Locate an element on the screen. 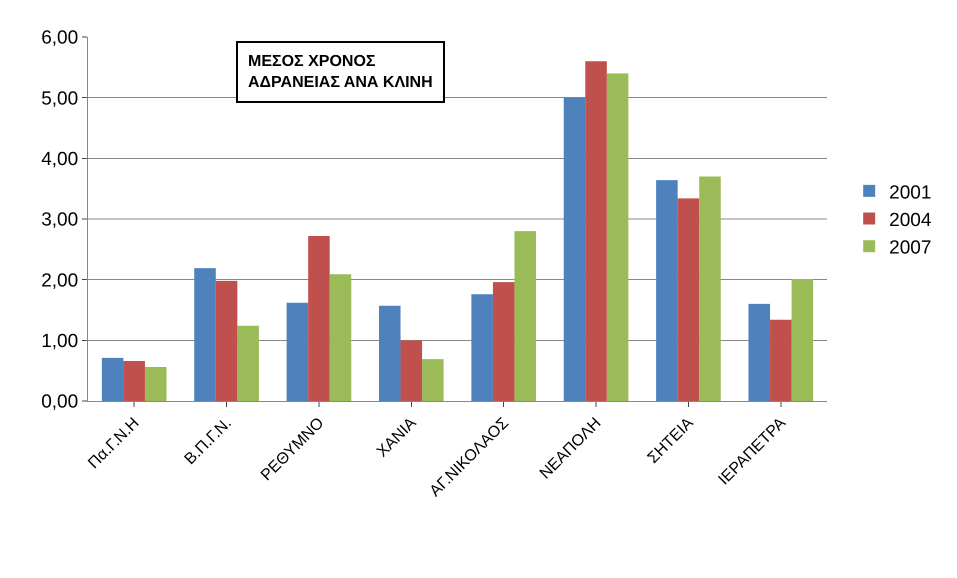  legend-label: 2001 is located at coordinates (910, 193).